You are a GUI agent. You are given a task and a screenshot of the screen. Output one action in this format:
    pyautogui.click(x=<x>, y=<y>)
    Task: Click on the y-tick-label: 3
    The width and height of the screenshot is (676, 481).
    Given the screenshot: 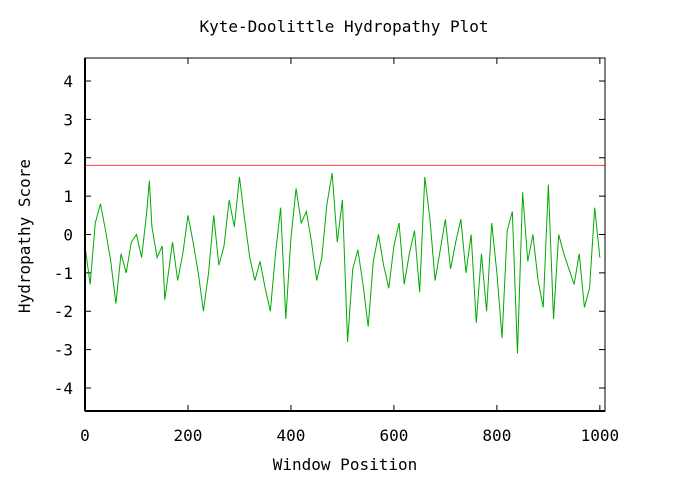 What is the action you would take?
    pyautogui.click(x=68, y=119)
    